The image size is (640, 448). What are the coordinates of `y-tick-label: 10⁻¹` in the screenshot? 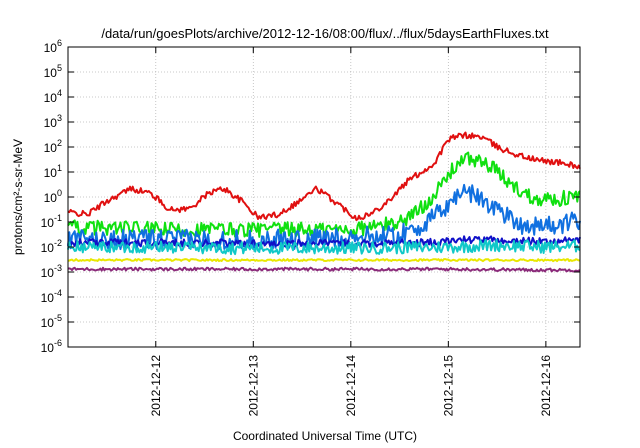 It's located at (51, 221).